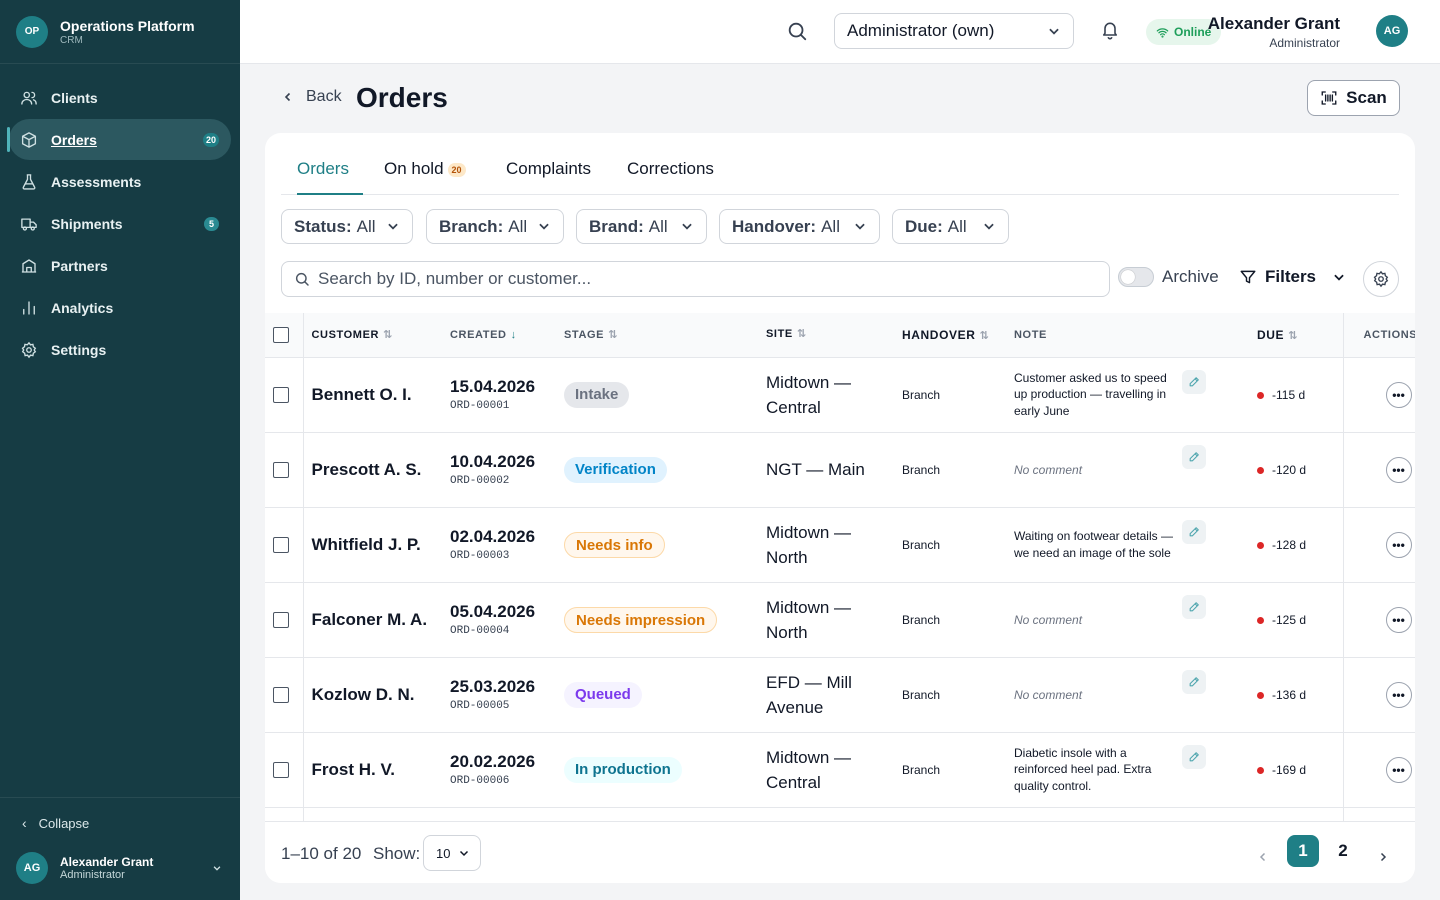  What do you see at coordinates (120, 307) in the screenshot?
I see `sidebar-item-analytics: Analytics` at bounding box center [120, 307].